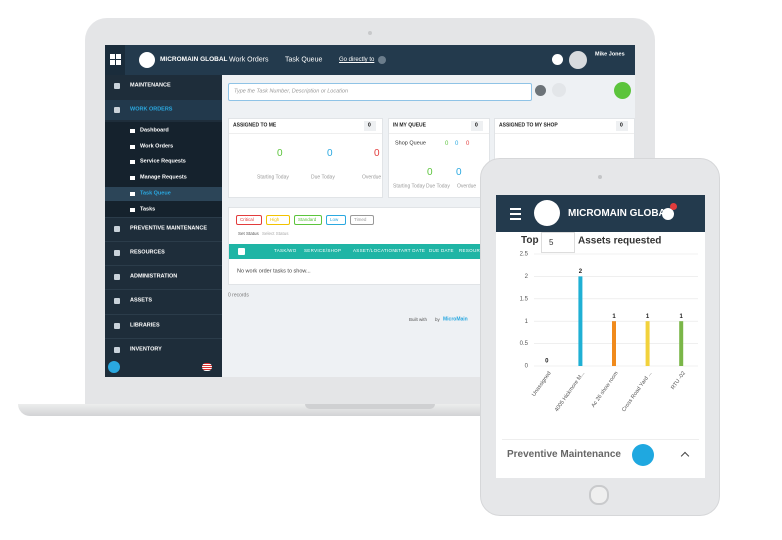 This screenshot has width=782, height=540. I want to click on sidebar-item: WORK ORDERS, so click(151, 109).